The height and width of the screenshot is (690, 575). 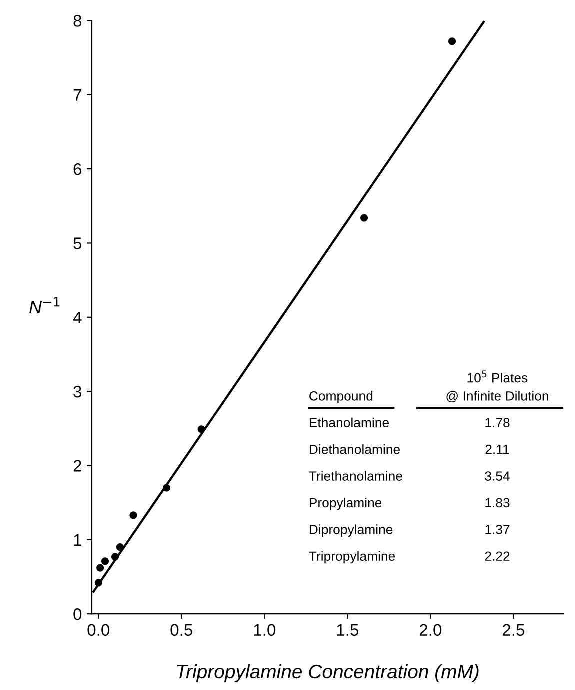 I want to click on annotation: 10$^{5}$ Plates @ Infinite Dilution, so click(x=497, y=386).